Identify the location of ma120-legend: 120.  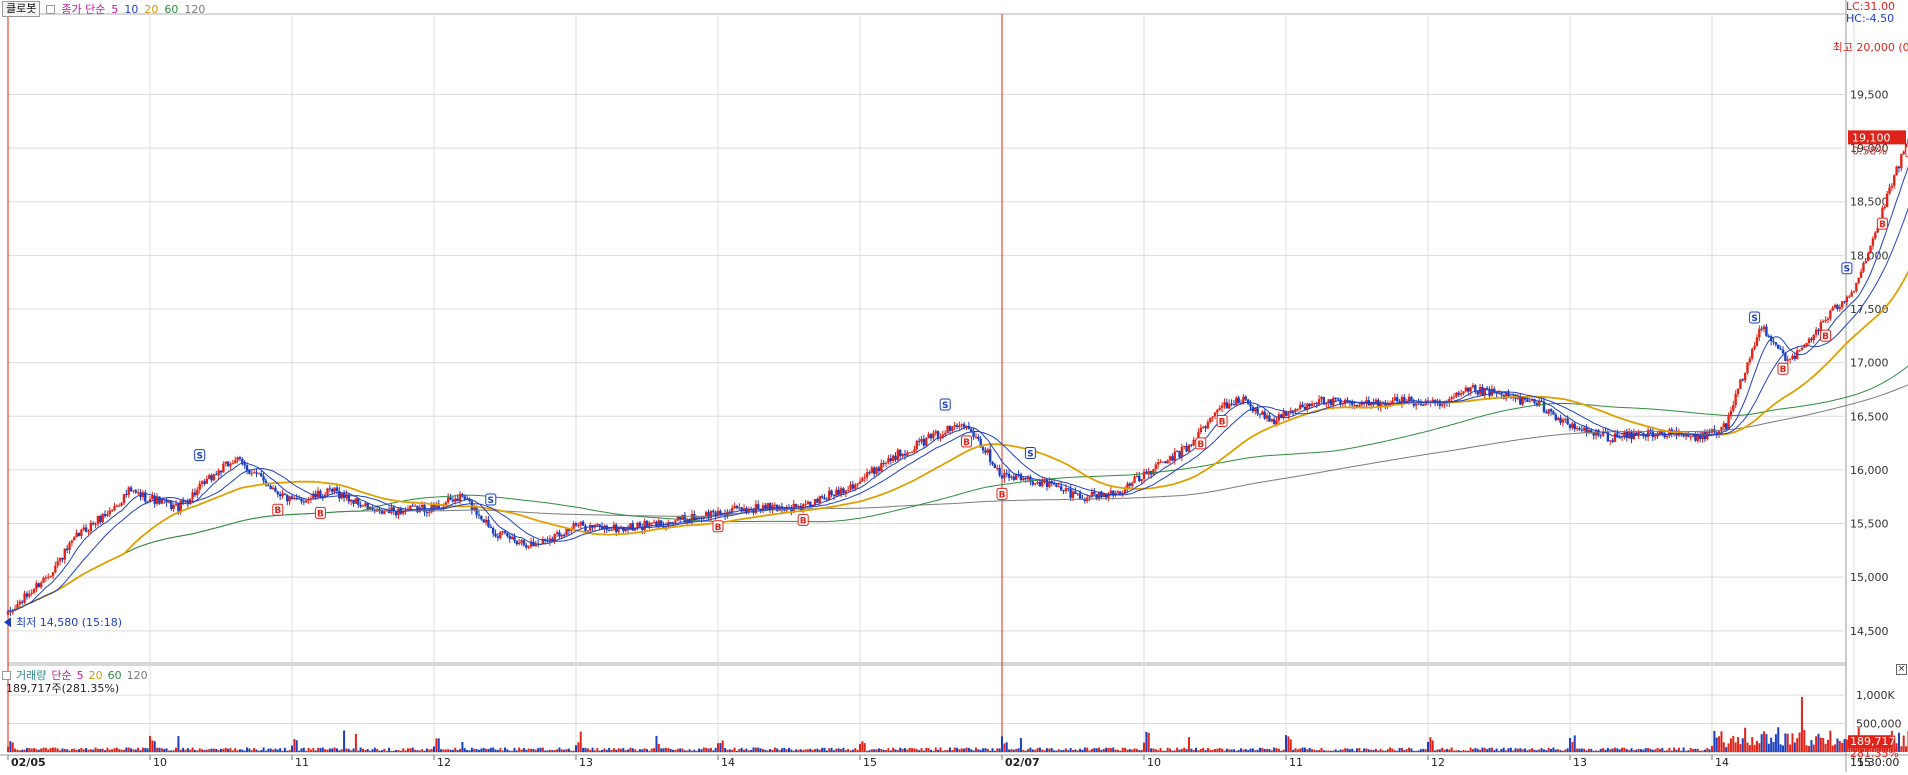
(195, 9).